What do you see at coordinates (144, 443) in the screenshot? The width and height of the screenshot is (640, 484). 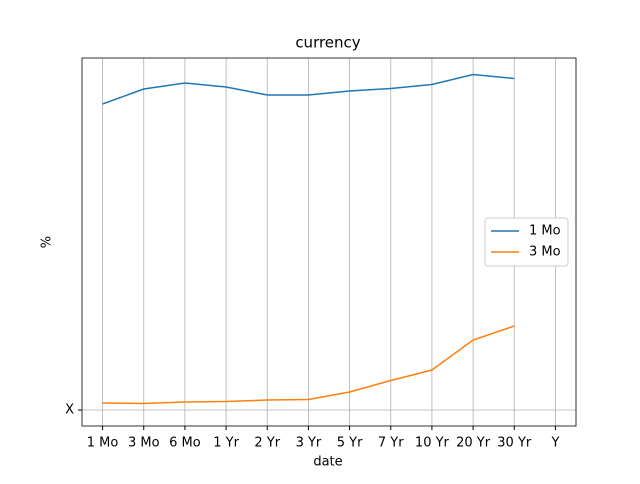 I see `x-tick-label: 3 Mo` at bounding box center [144, 443].